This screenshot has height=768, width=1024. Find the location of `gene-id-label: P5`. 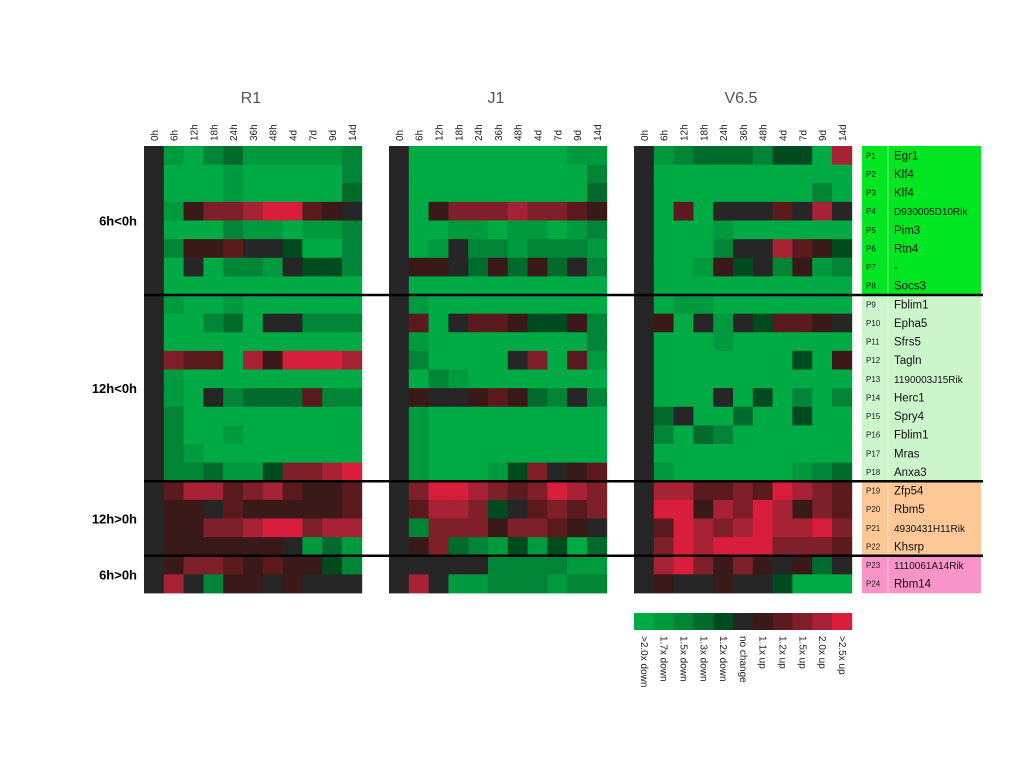

gene-id-label: P5 is located at coordinates (871, 230).